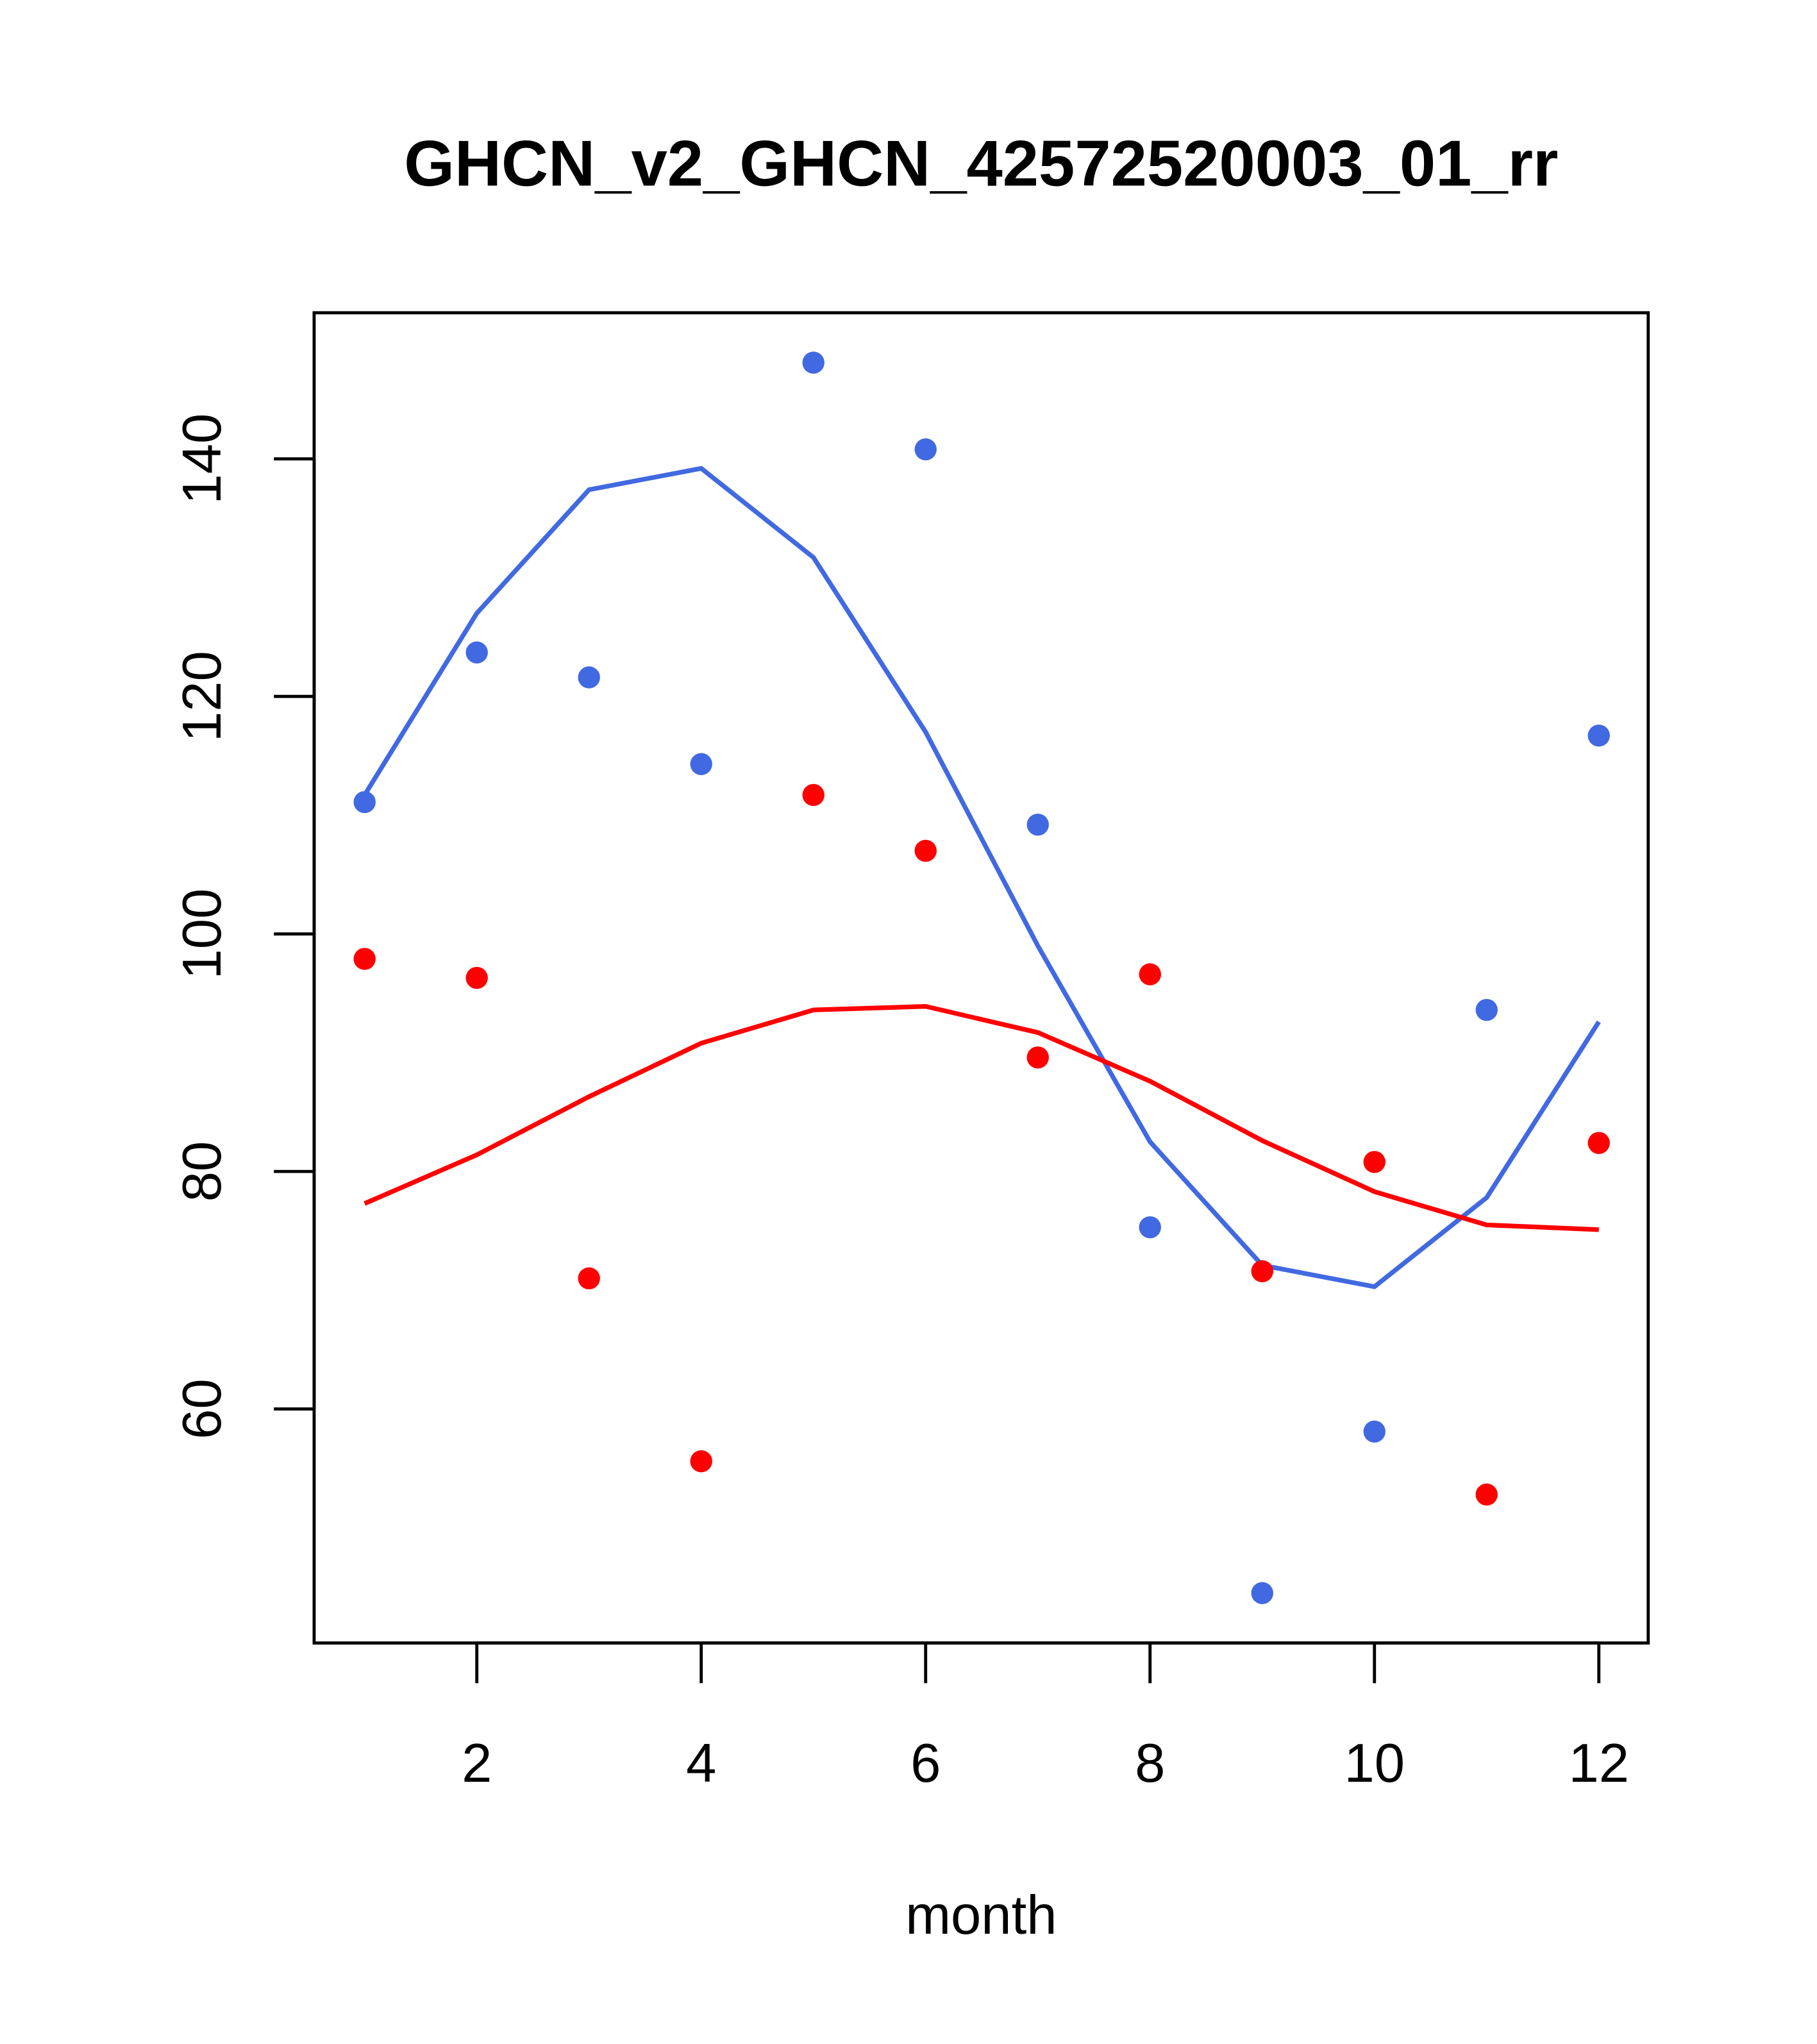 This screenshot has width=1817, height=2044. What do you see at coordinates (701, 1764) in the screenshot?
I see `x-tick-label: 4` at bounding box center [701, 1764].